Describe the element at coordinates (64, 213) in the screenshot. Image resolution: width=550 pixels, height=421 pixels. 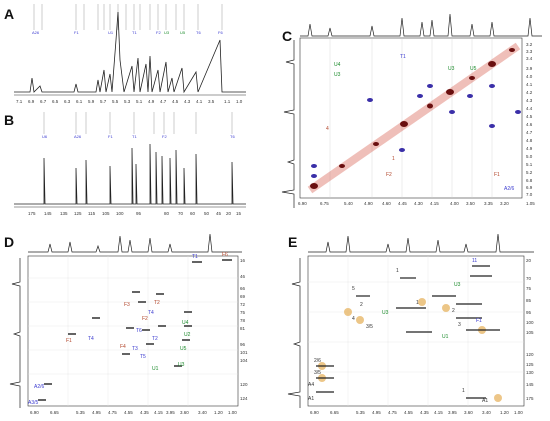
I see `svg-text: 135` at that location.